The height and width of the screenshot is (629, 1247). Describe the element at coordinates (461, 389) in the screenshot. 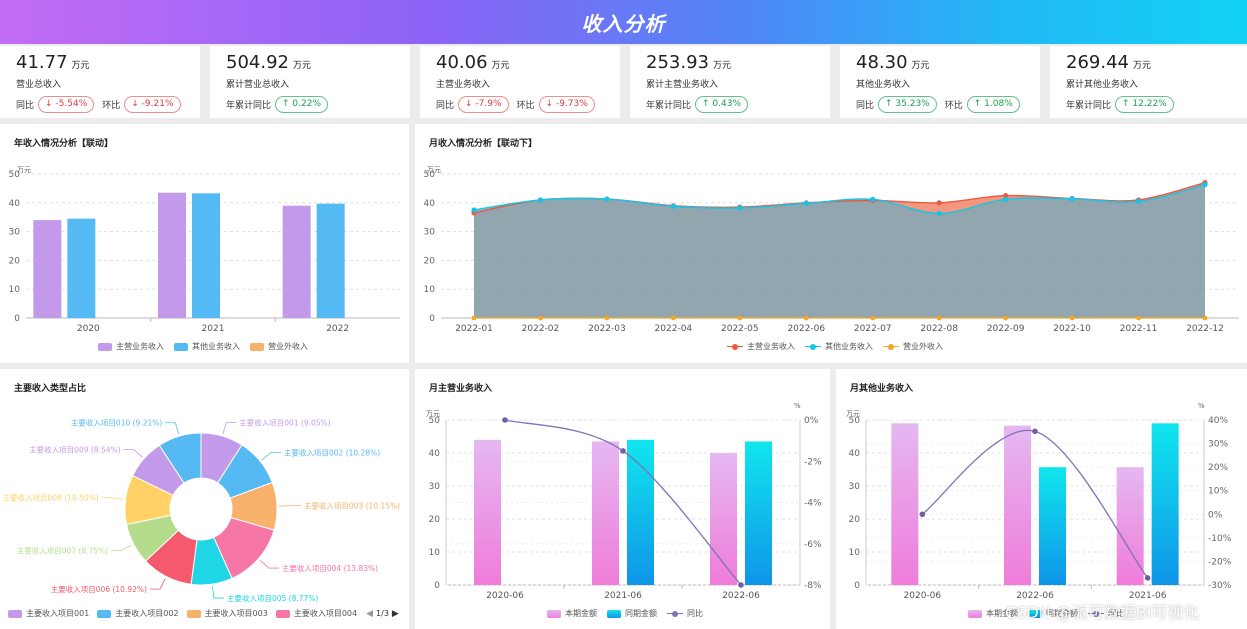

I see `chart-title: 月主营业务收入` at that location.